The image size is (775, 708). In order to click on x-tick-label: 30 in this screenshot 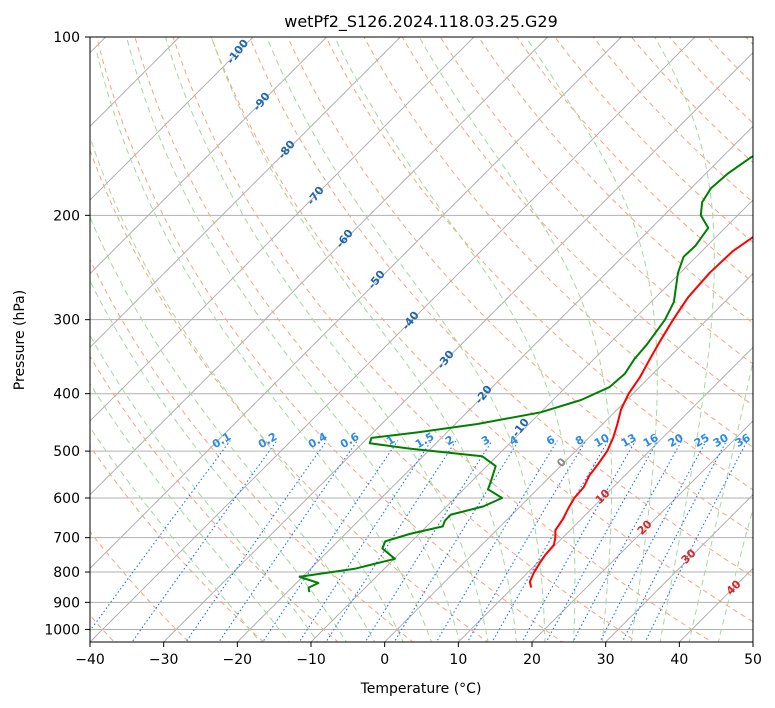, I will do `click(606, 660)`.